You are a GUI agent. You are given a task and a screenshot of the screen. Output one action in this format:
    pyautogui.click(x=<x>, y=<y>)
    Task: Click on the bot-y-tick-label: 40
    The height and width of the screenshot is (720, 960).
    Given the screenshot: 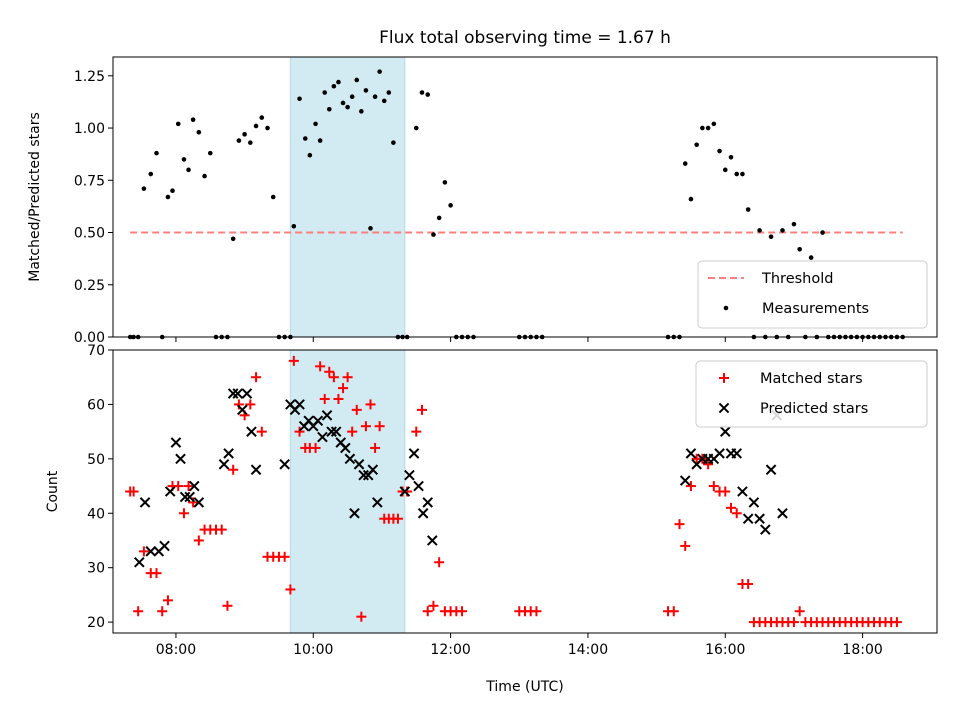 What is the action you would take?
    pyautogui.click(x=96, y=514)
    